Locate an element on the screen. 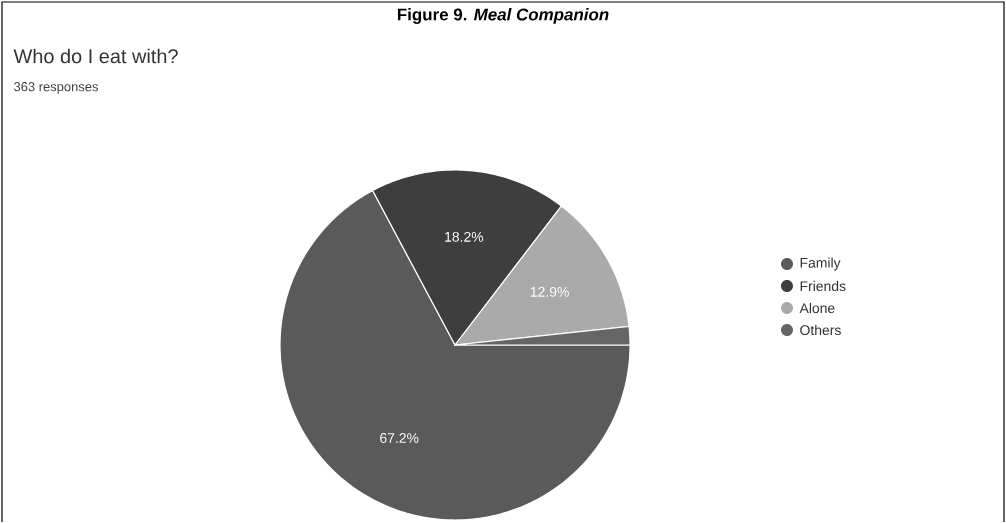  data-label: 67.2% is located at coordinates (399, 438).